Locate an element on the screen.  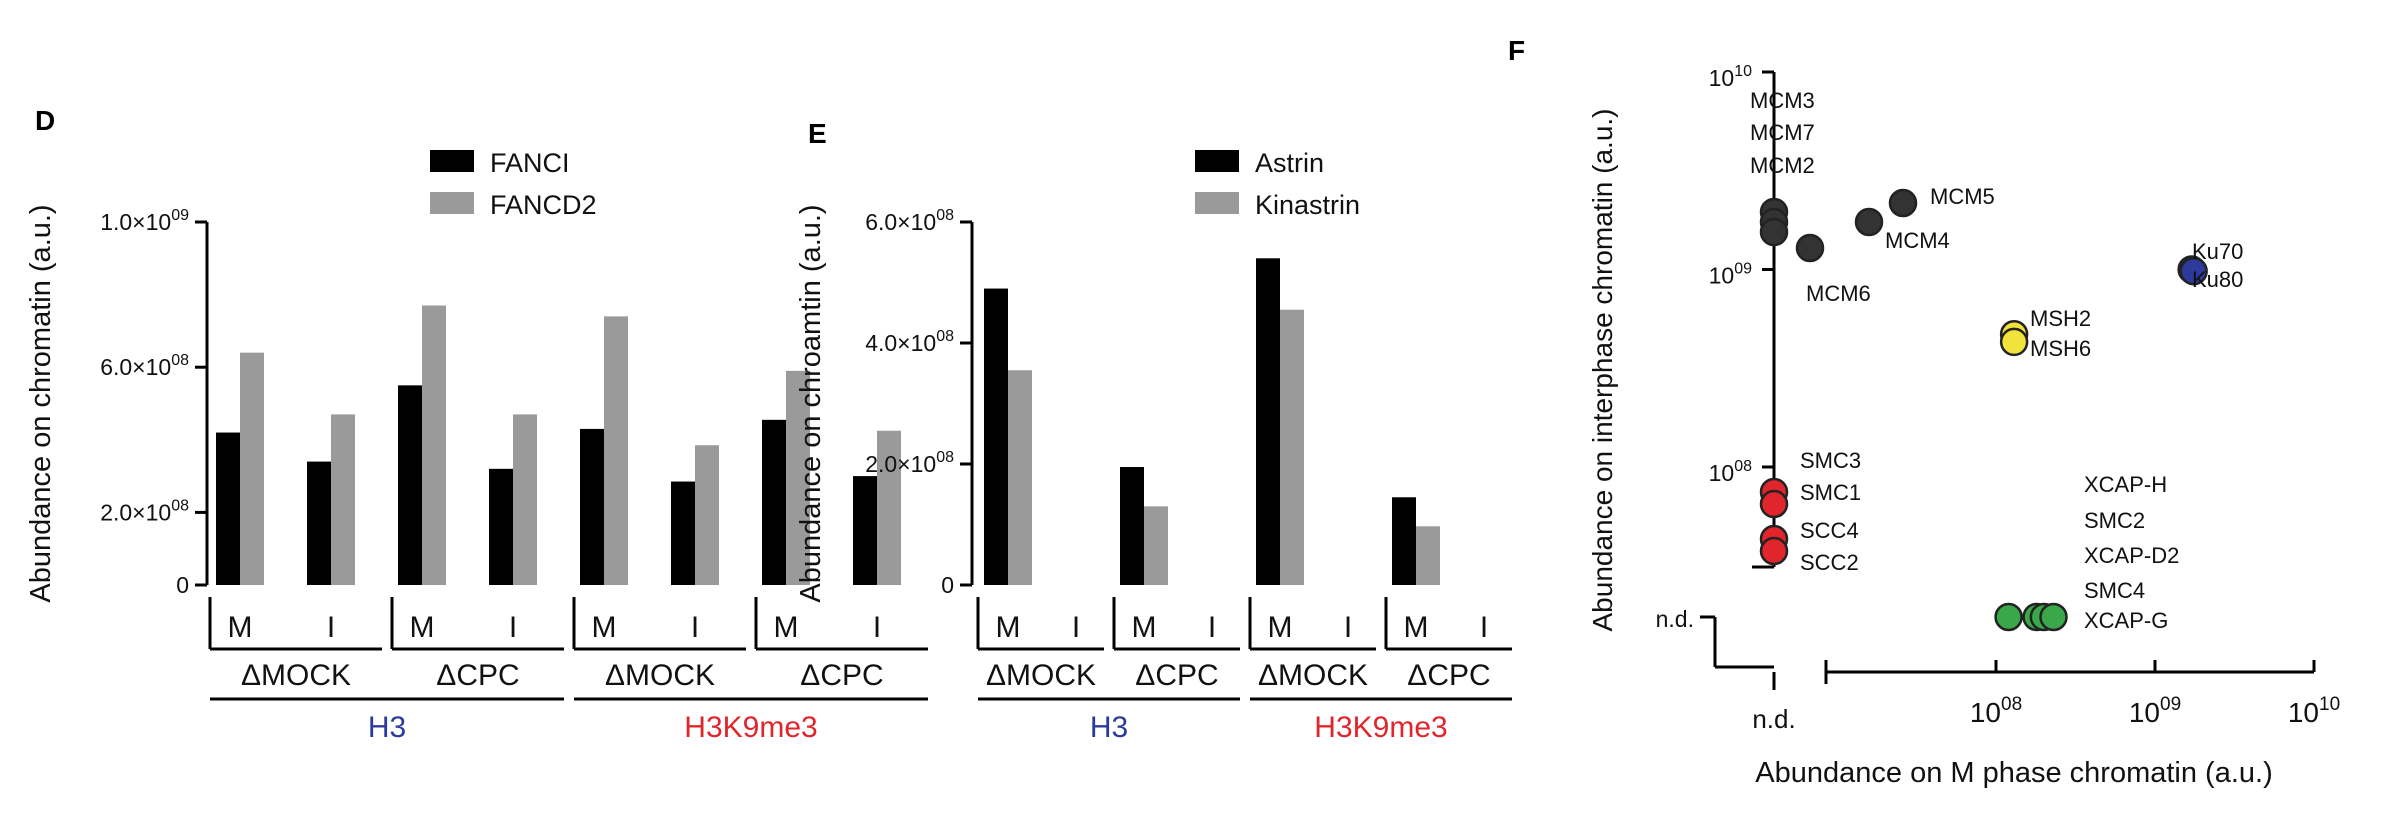
y-tick-label: 1009 is located at coordinates (1730, 275).